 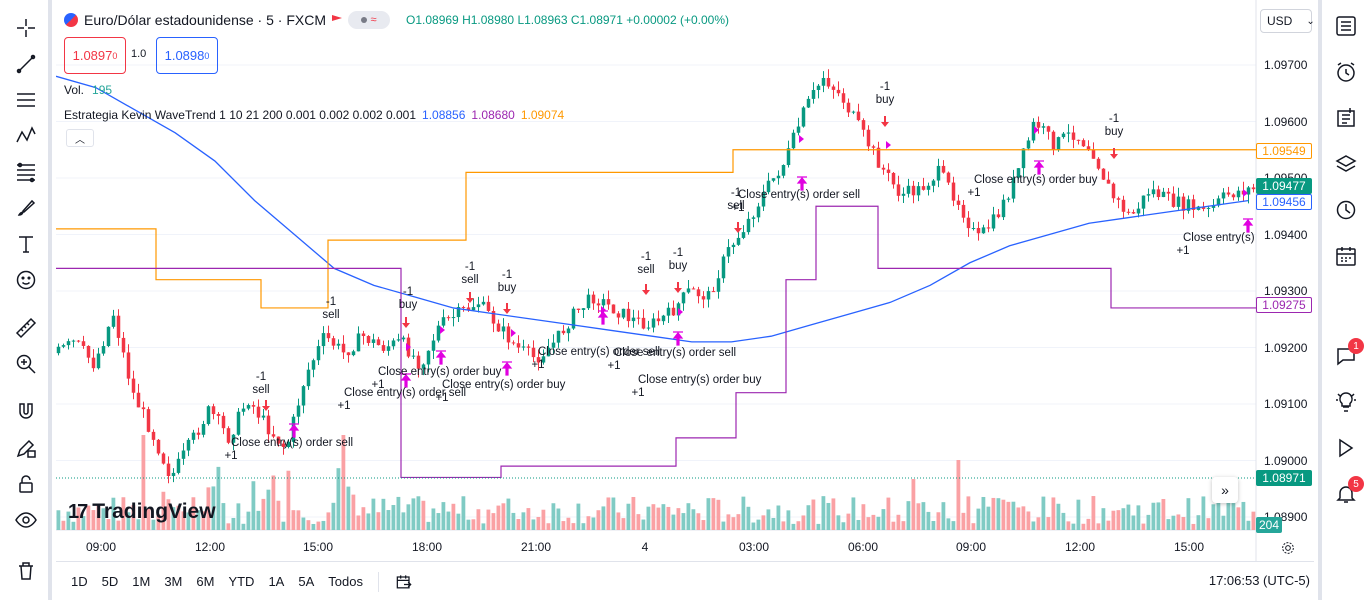 What do you see at coordinates (345, 581) in the screenshot?
I see `range-all-button: Todos` at bounding box center [345, 581].